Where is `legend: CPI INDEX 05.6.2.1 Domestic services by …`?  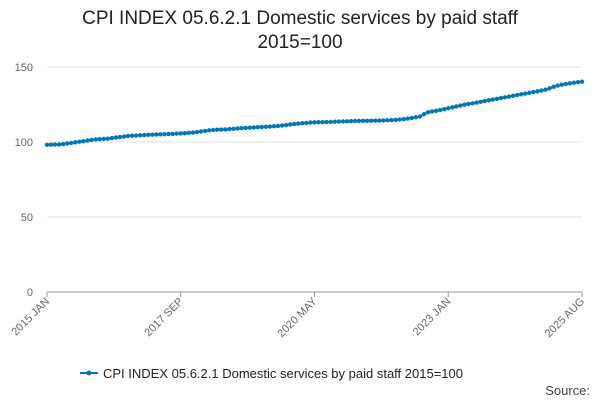 legend: CPI INDEX 05.6.2.1 Domestic services by … is located at coordinates (271, 373).